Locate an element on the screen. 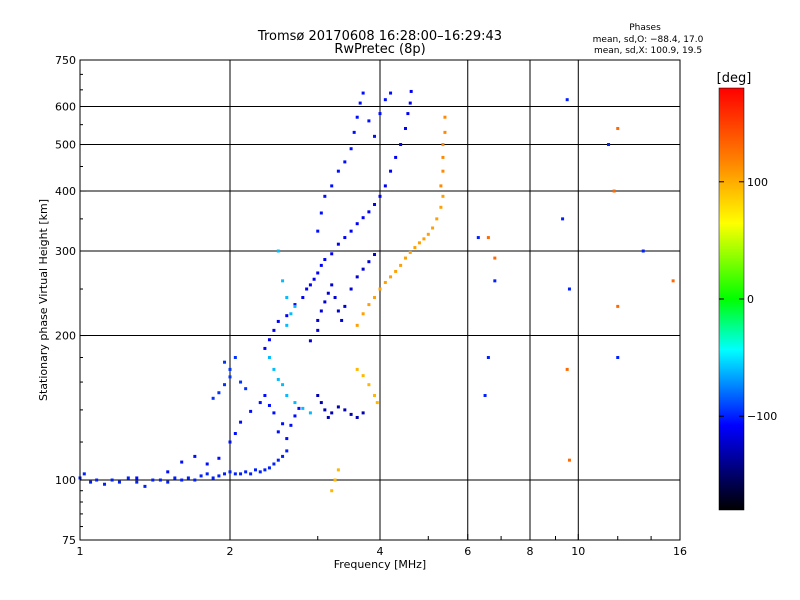 This screenshot has height=600, width=800. y-tick-label: 750 is located at coordinates (65, 60).